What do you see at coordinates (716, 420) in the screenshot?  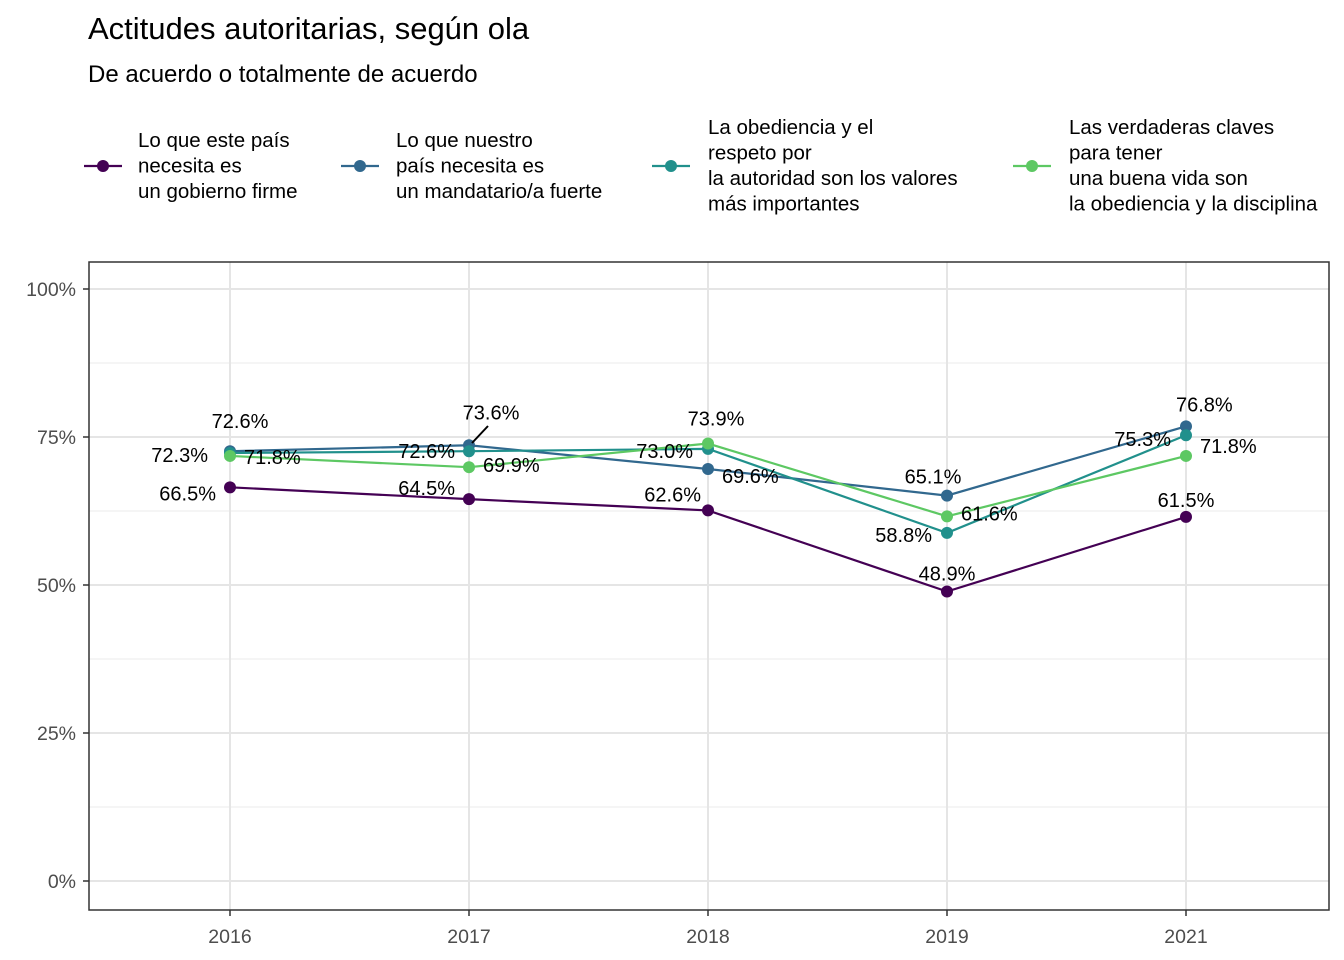 I see `data-label: 73.9%` at bounding box center [716, 420].